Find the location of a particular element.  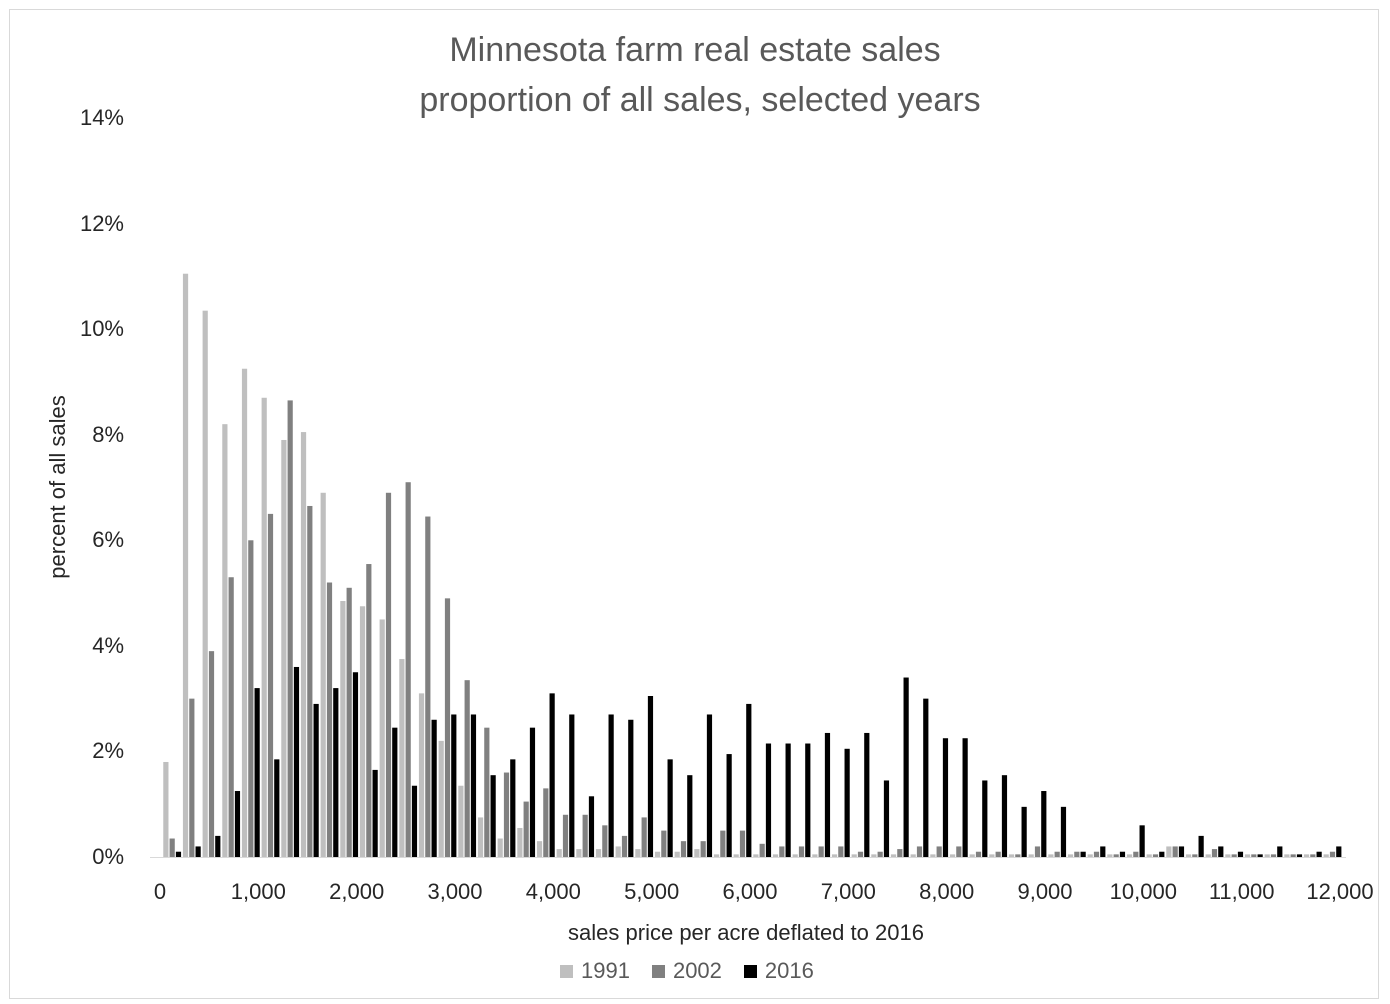

legend-item-2002: 2002 is located at coordinates (686, 971).